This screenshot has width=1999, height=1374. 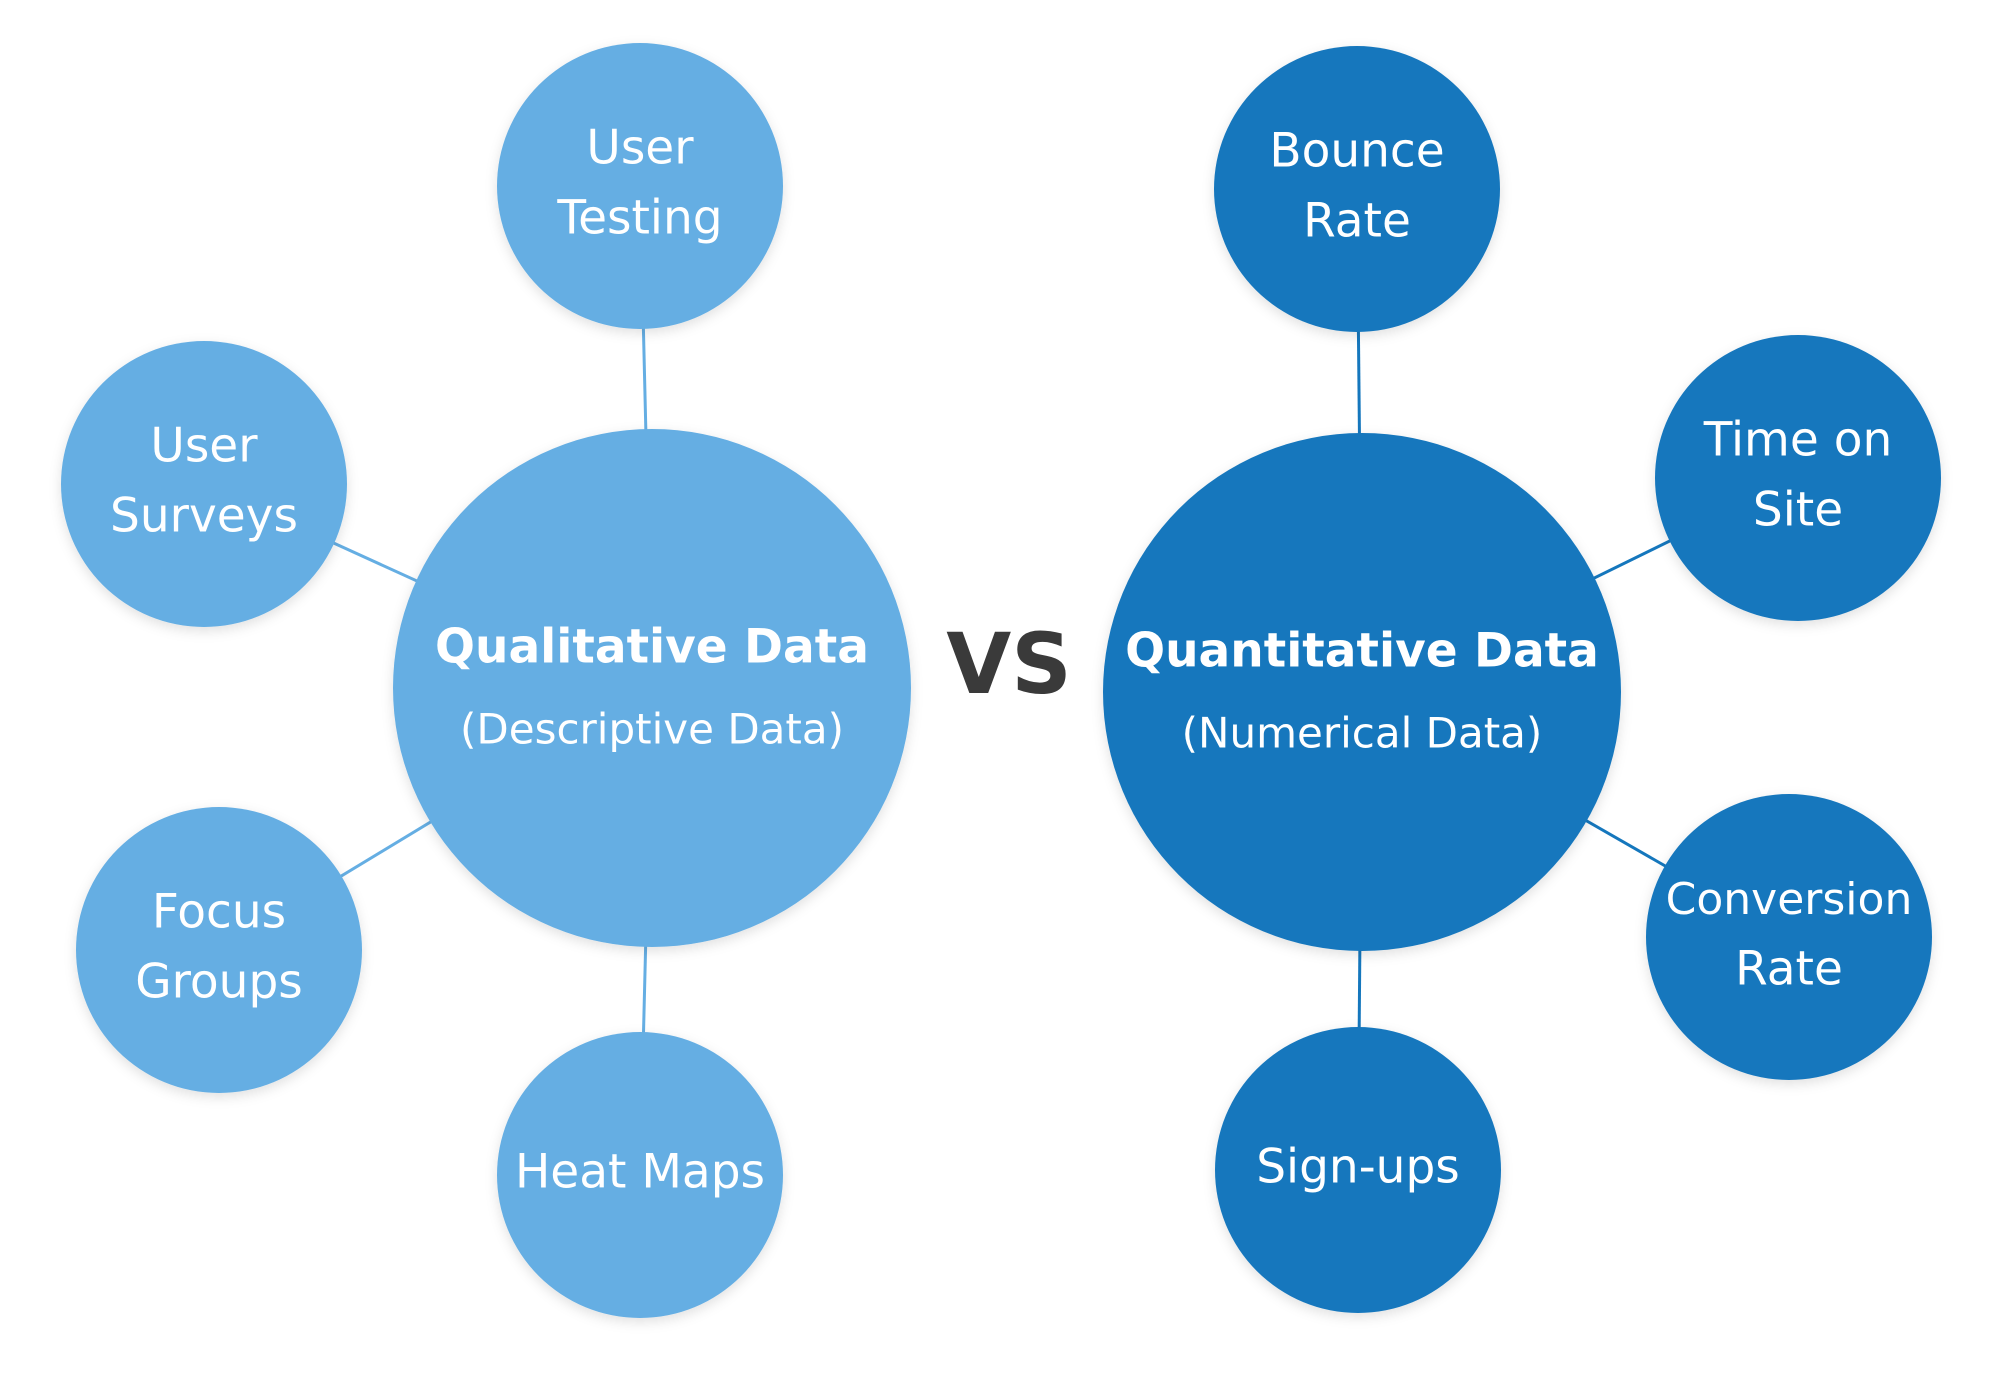 I want to click on vs-label: VS, so click(x=1009, y=664).